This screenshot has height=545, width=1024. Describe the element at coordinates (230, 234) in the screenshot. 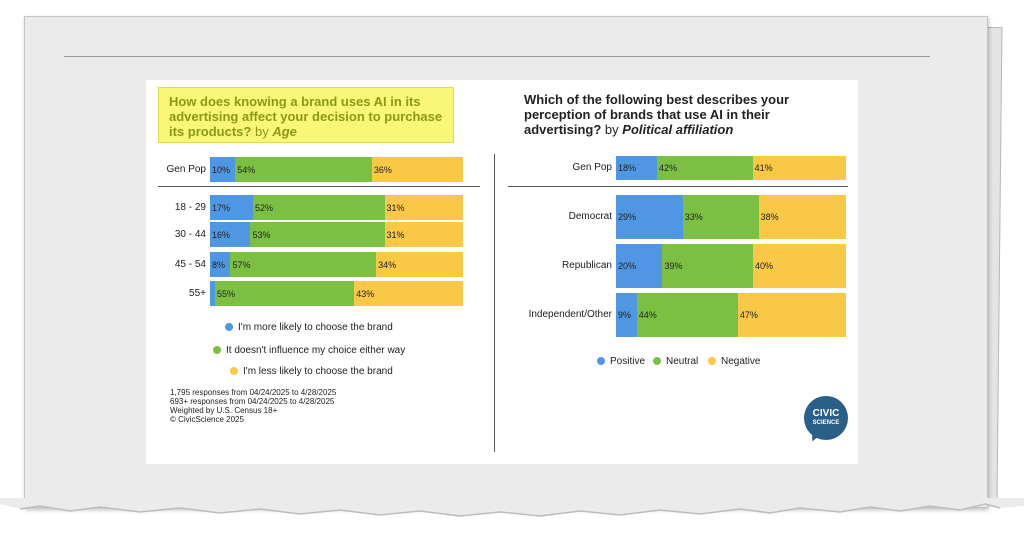

I see `bar-segment: 16%` at that location.